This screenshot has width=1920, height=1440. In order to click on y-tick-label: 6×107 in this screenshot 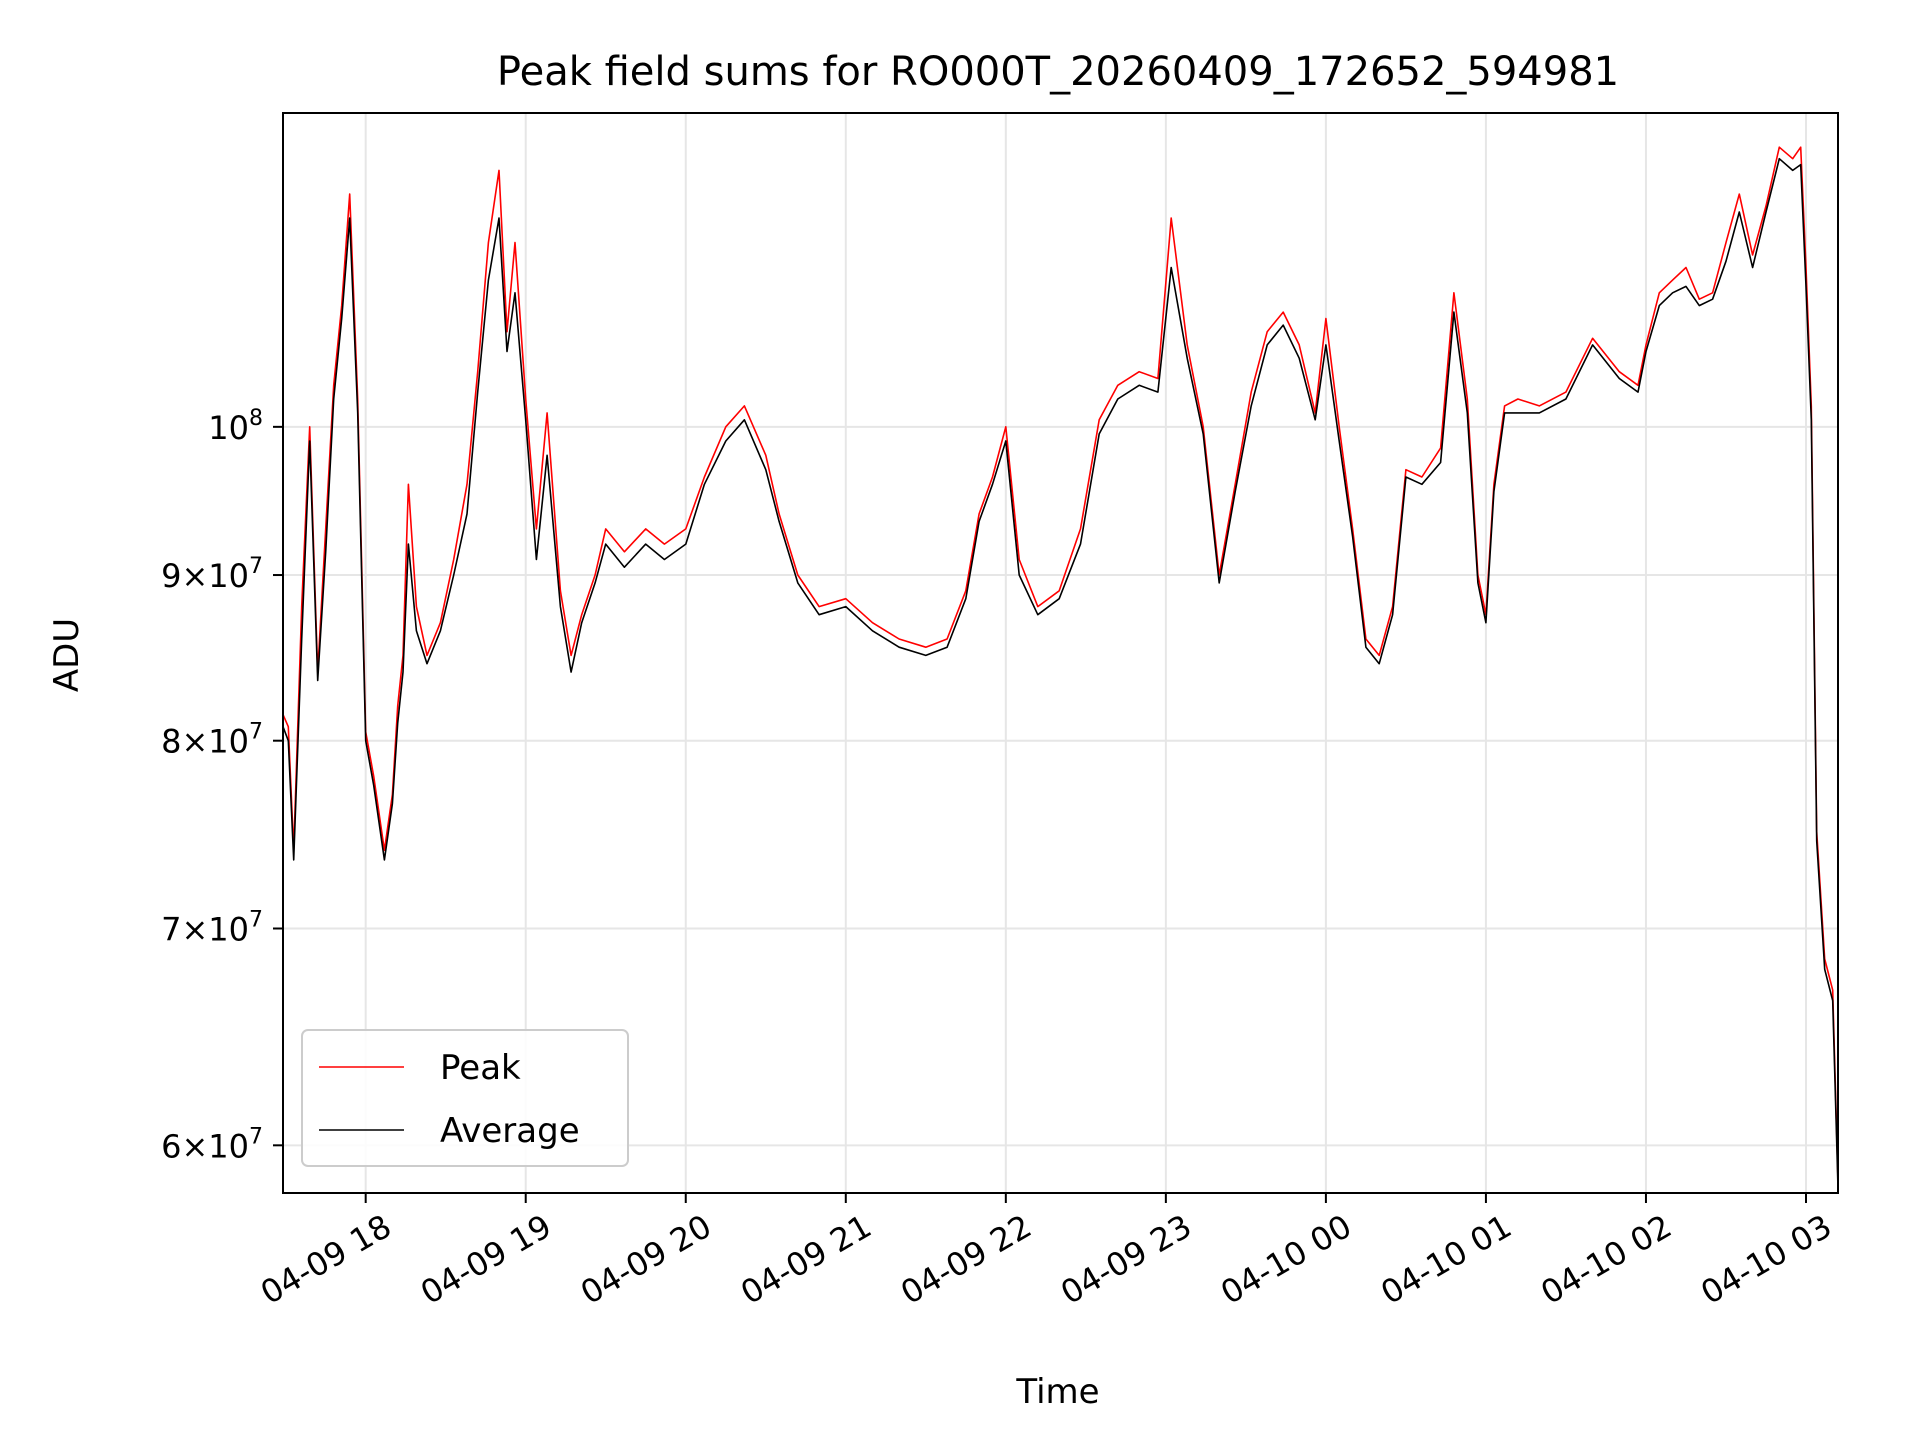, I will do `click(212, 1144)`.